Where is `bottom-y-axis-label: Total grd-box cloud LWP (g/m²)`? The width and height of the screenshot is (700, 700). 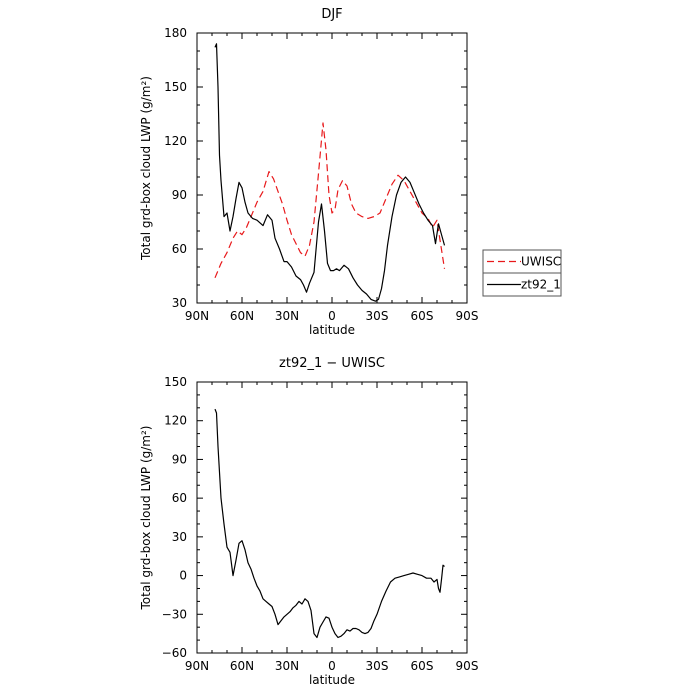 bottom-y-axis-label: Total grd-box cloud LWP (g/m²) is located at coordinates (146, 518).